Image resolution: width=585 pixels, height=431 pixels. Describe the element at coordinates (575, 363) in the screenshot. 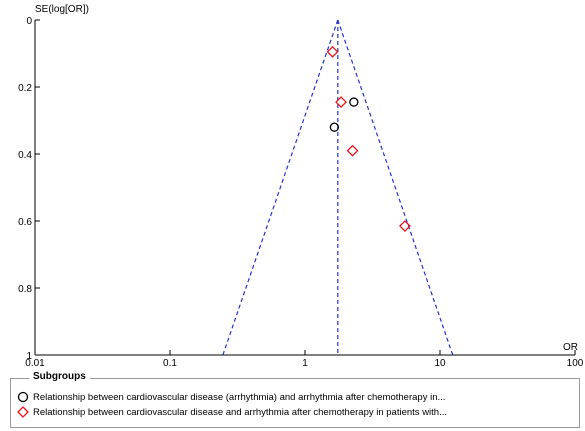

I see `x-tick-label: 100` at that location.